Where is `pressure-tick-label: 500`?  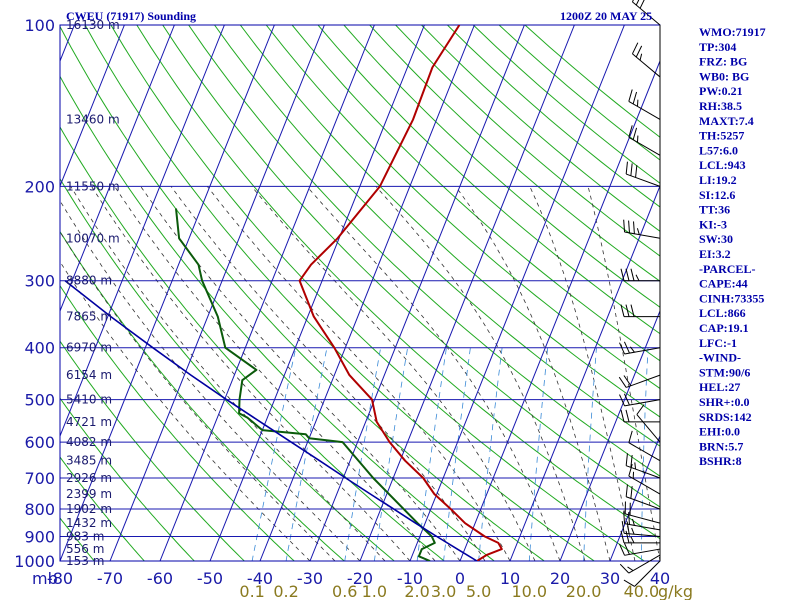
pressure-tick-label: 500 is located at coordinates (39, 400).